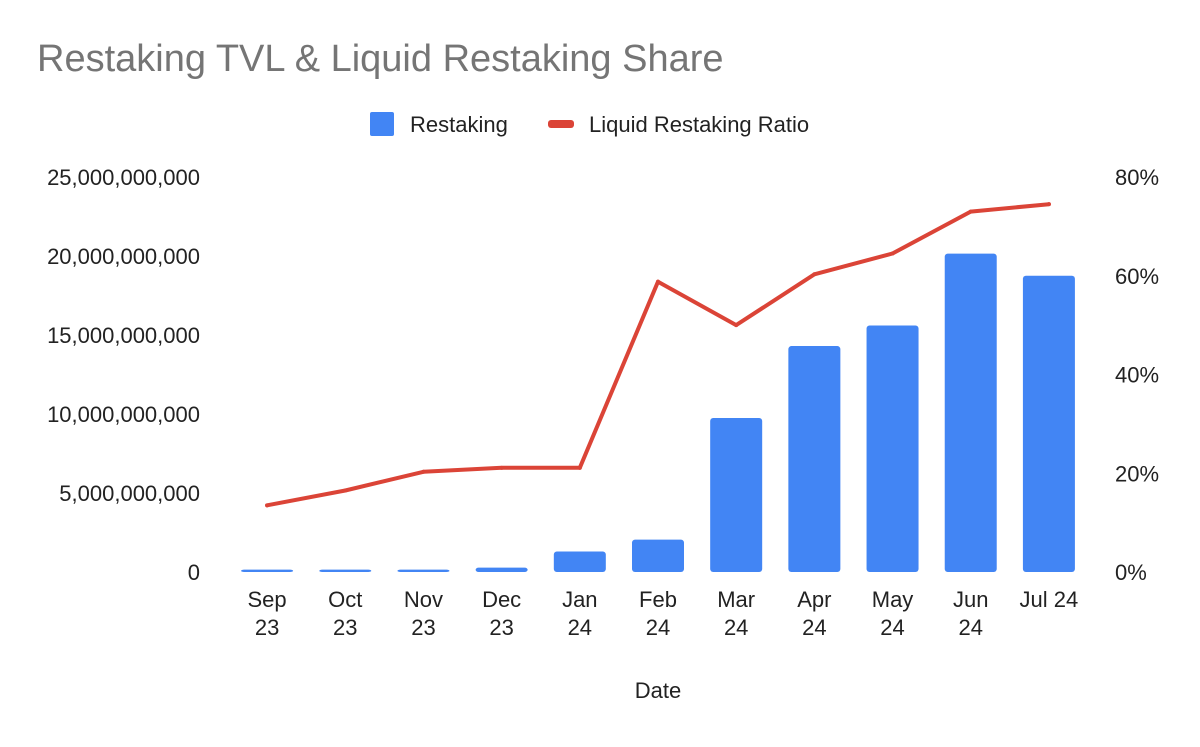  What do you see at coordinates (123, 256) in the screenshot?
I see `y-tick-label: 20,000,000,000` at bounding box center [123, 256].